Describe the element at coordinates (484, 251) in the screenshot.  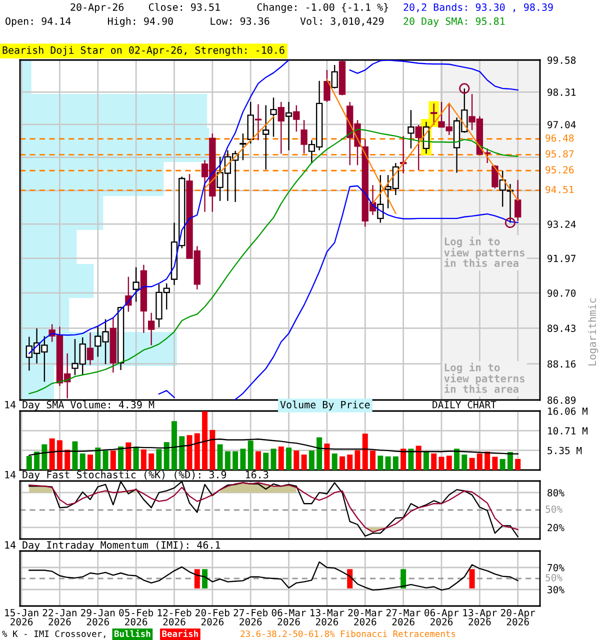
I see `band-label: Log in to view patterns in this area` at that location.